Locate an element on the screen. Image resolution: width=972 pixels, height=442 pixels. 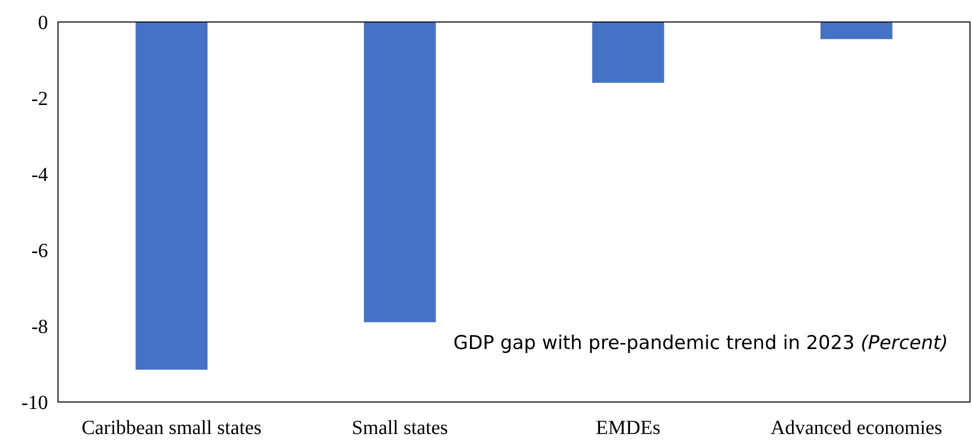
y-tick-label: -4 is located at coordinates (39, 175).